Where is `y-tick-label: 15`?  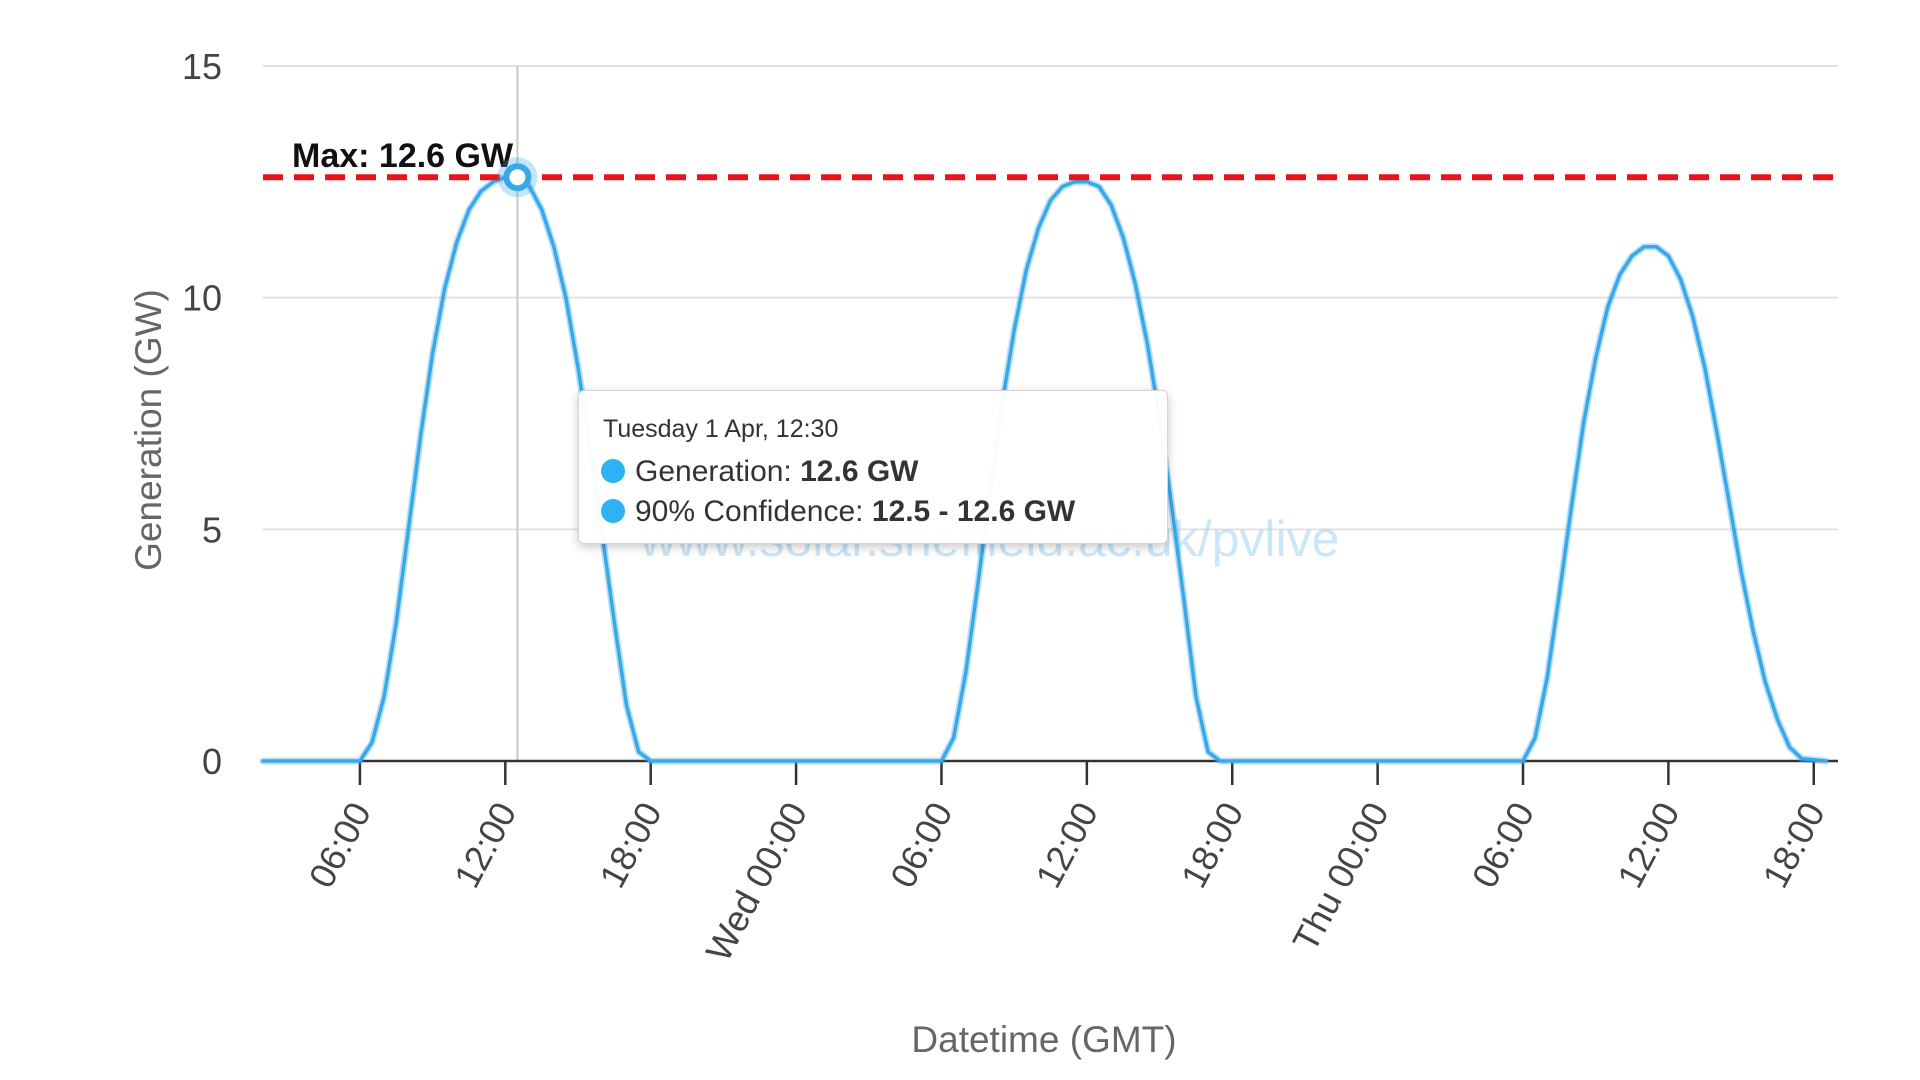 y-tick-label: 15 is located at coordinates (202, 66).